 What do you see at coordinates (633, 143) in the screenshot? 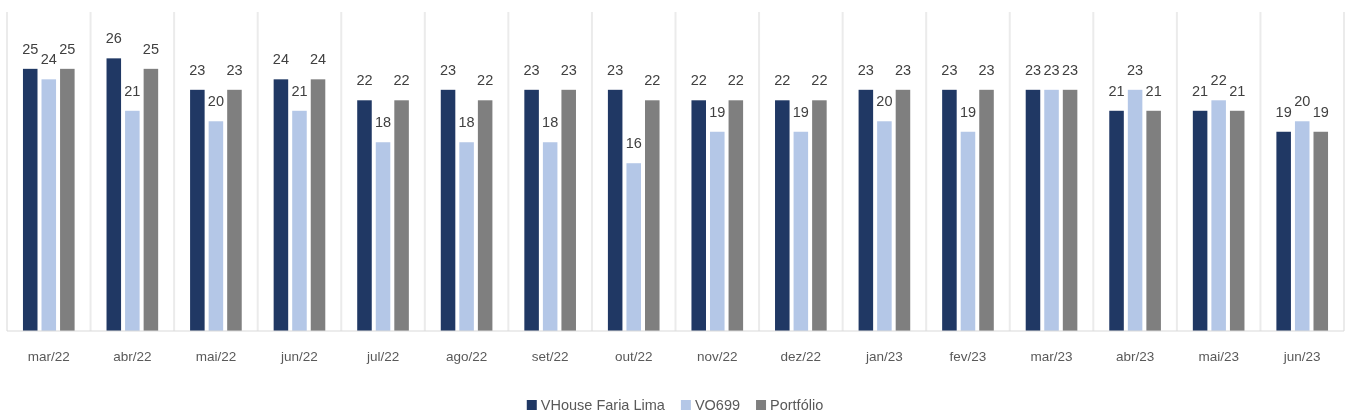
I see `data-label: 16` at bounding box center [633, 143].